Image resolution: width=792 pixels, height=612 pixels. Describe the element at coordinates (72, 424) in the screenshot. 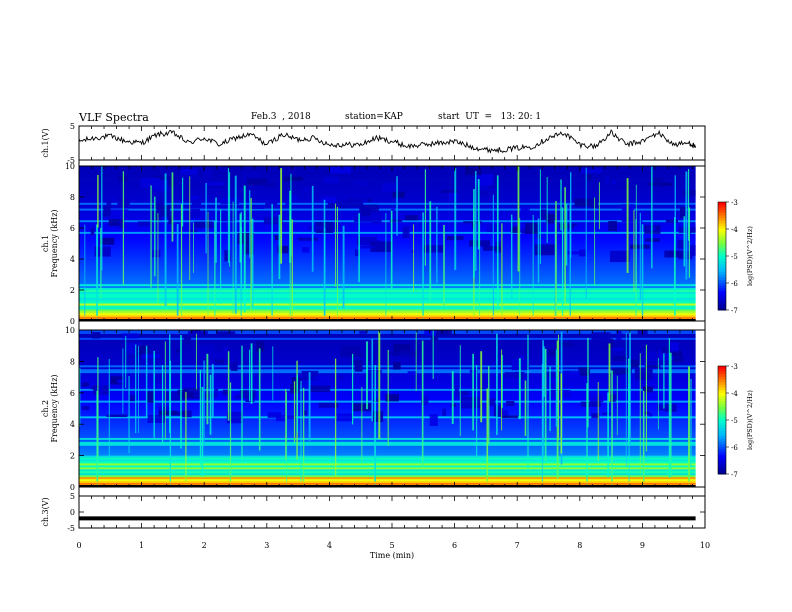

I see `y-tick-label: 4` at that location.